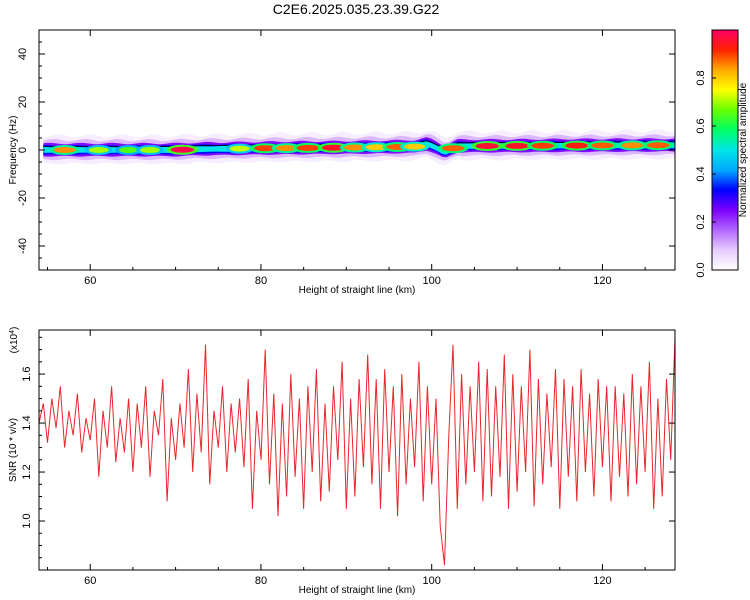  Describe the element at coordinates (27, 422) in the screenshot. I see `snr-ytick-label: 1.4` at that location.